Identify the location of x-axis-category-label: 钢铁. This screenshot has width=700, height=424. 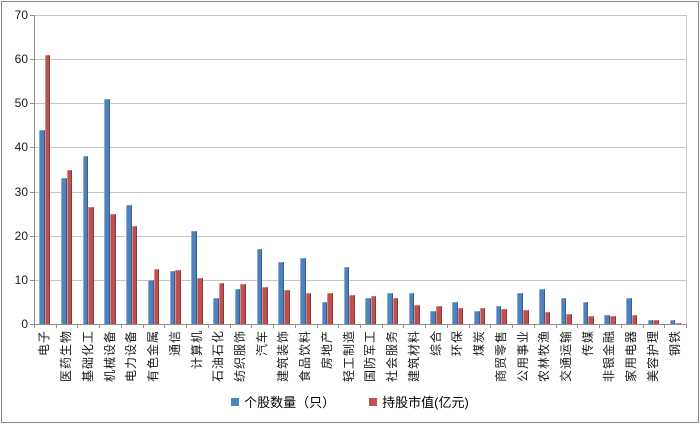
(674, 343).